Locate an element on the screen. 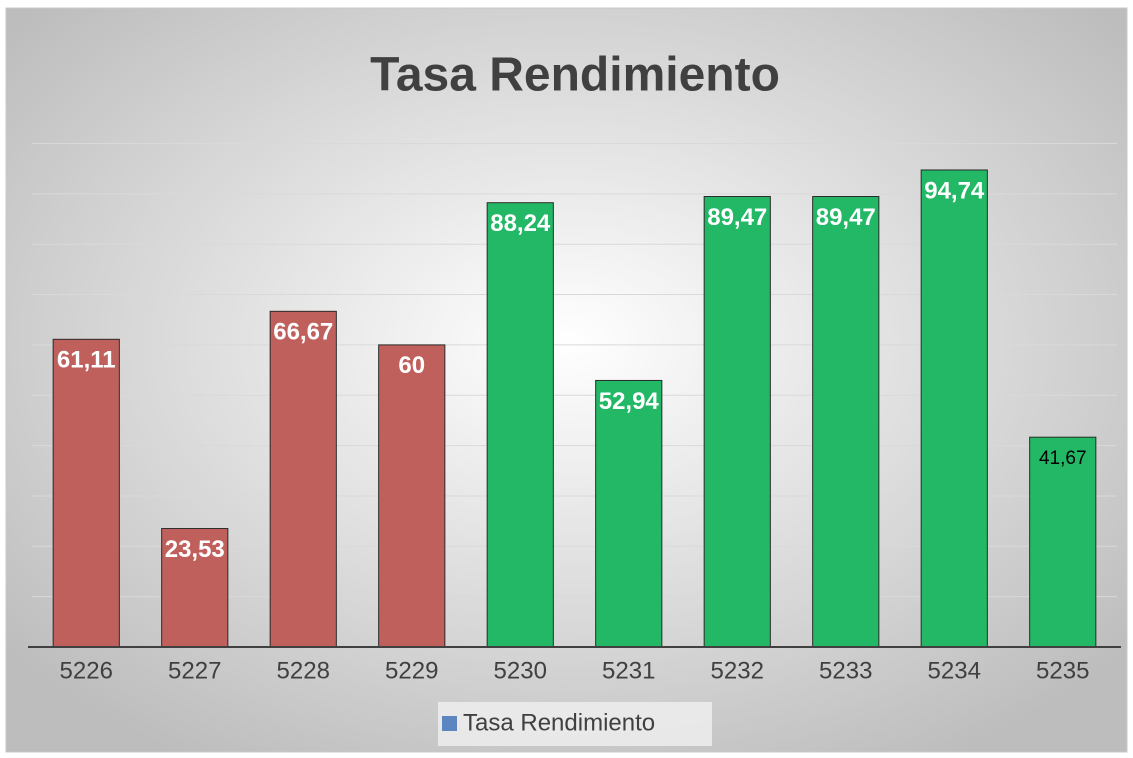 The image size is (1133, 758). legend-swatch is located at coordinates (449, 723).